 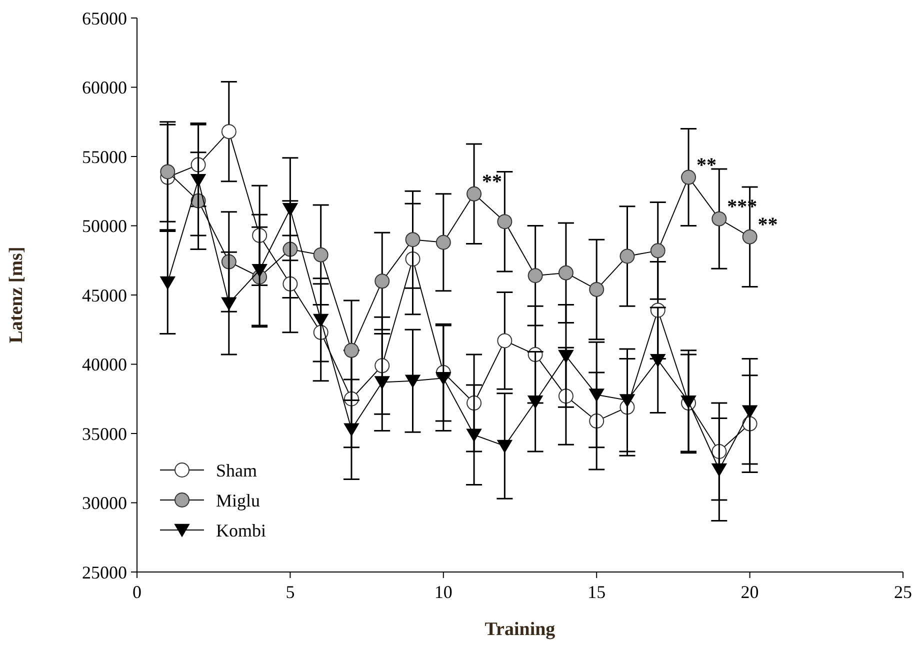 What do you see at coordinates (238, 500) in the screenshot?
I see `legend-label: Miglu` at bounding box center [238, 500].